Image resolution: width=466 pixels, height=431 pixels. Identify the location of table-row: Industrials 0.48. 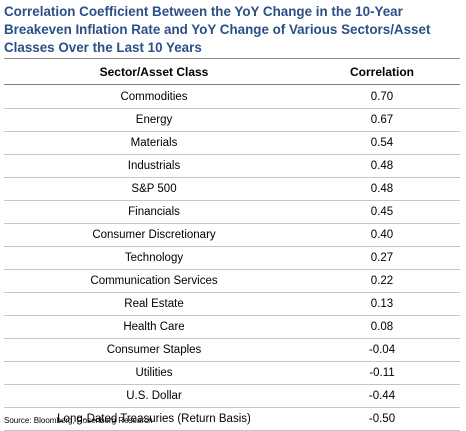
(232, 166).